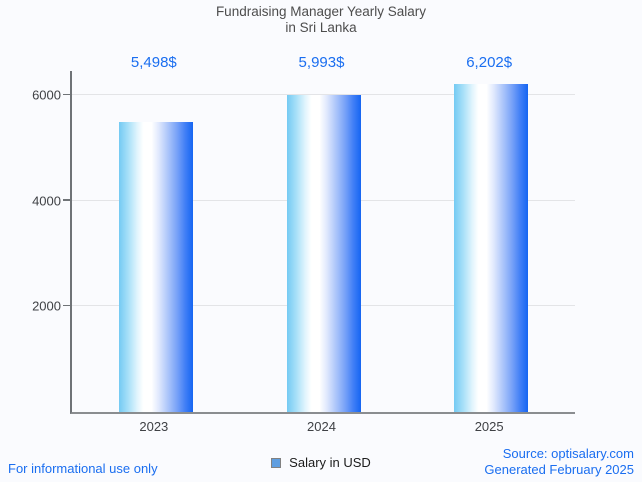  What do you see at coordinates (321, 426) in the screenshot?
I see `x-axis-label-2024: 2024` at bounding box center [321, 426].